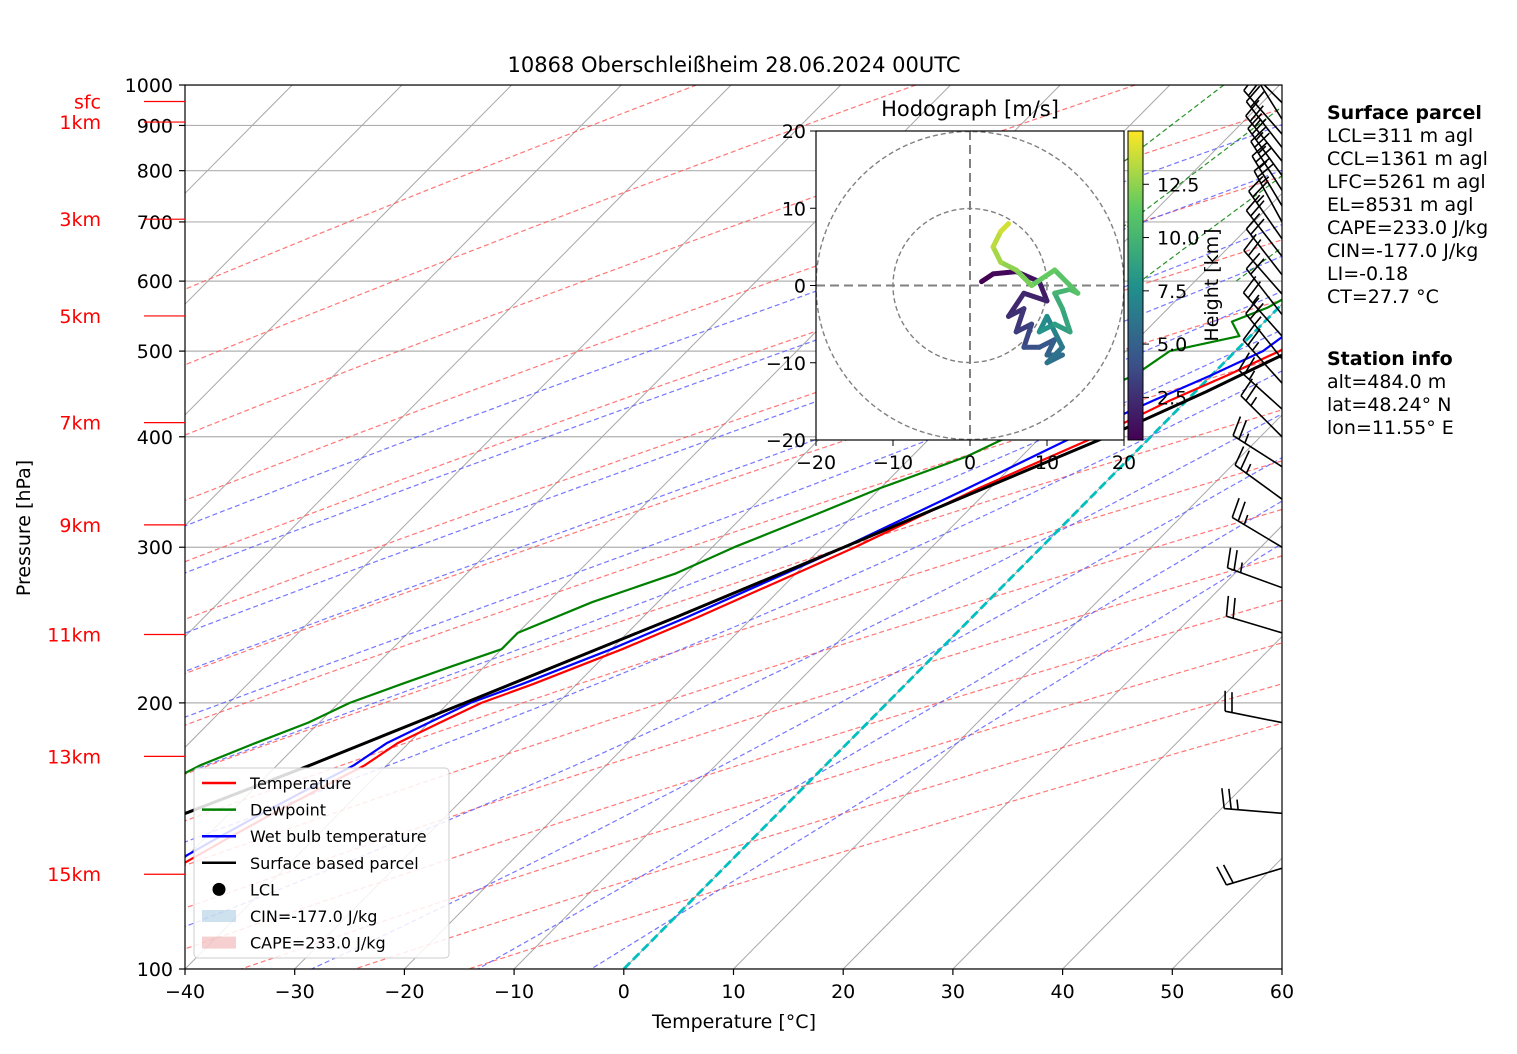  I want to click on station-alt: alt=484.0 m, so click(1387, 382).